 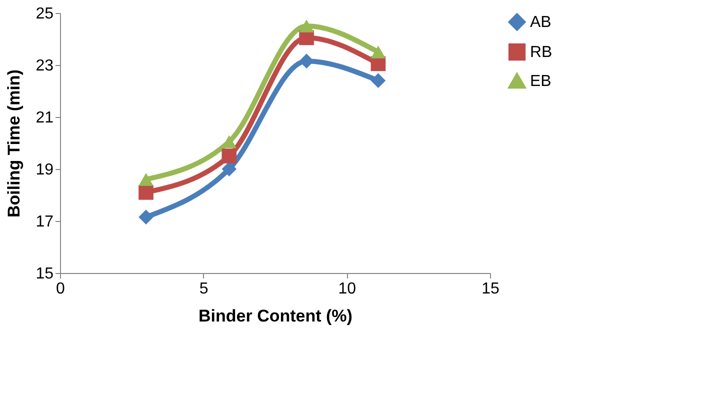 What do you see at coordinates (541, 22) in the screenshot?
I see `legend-label: AB` at bounding box center [541, 22].